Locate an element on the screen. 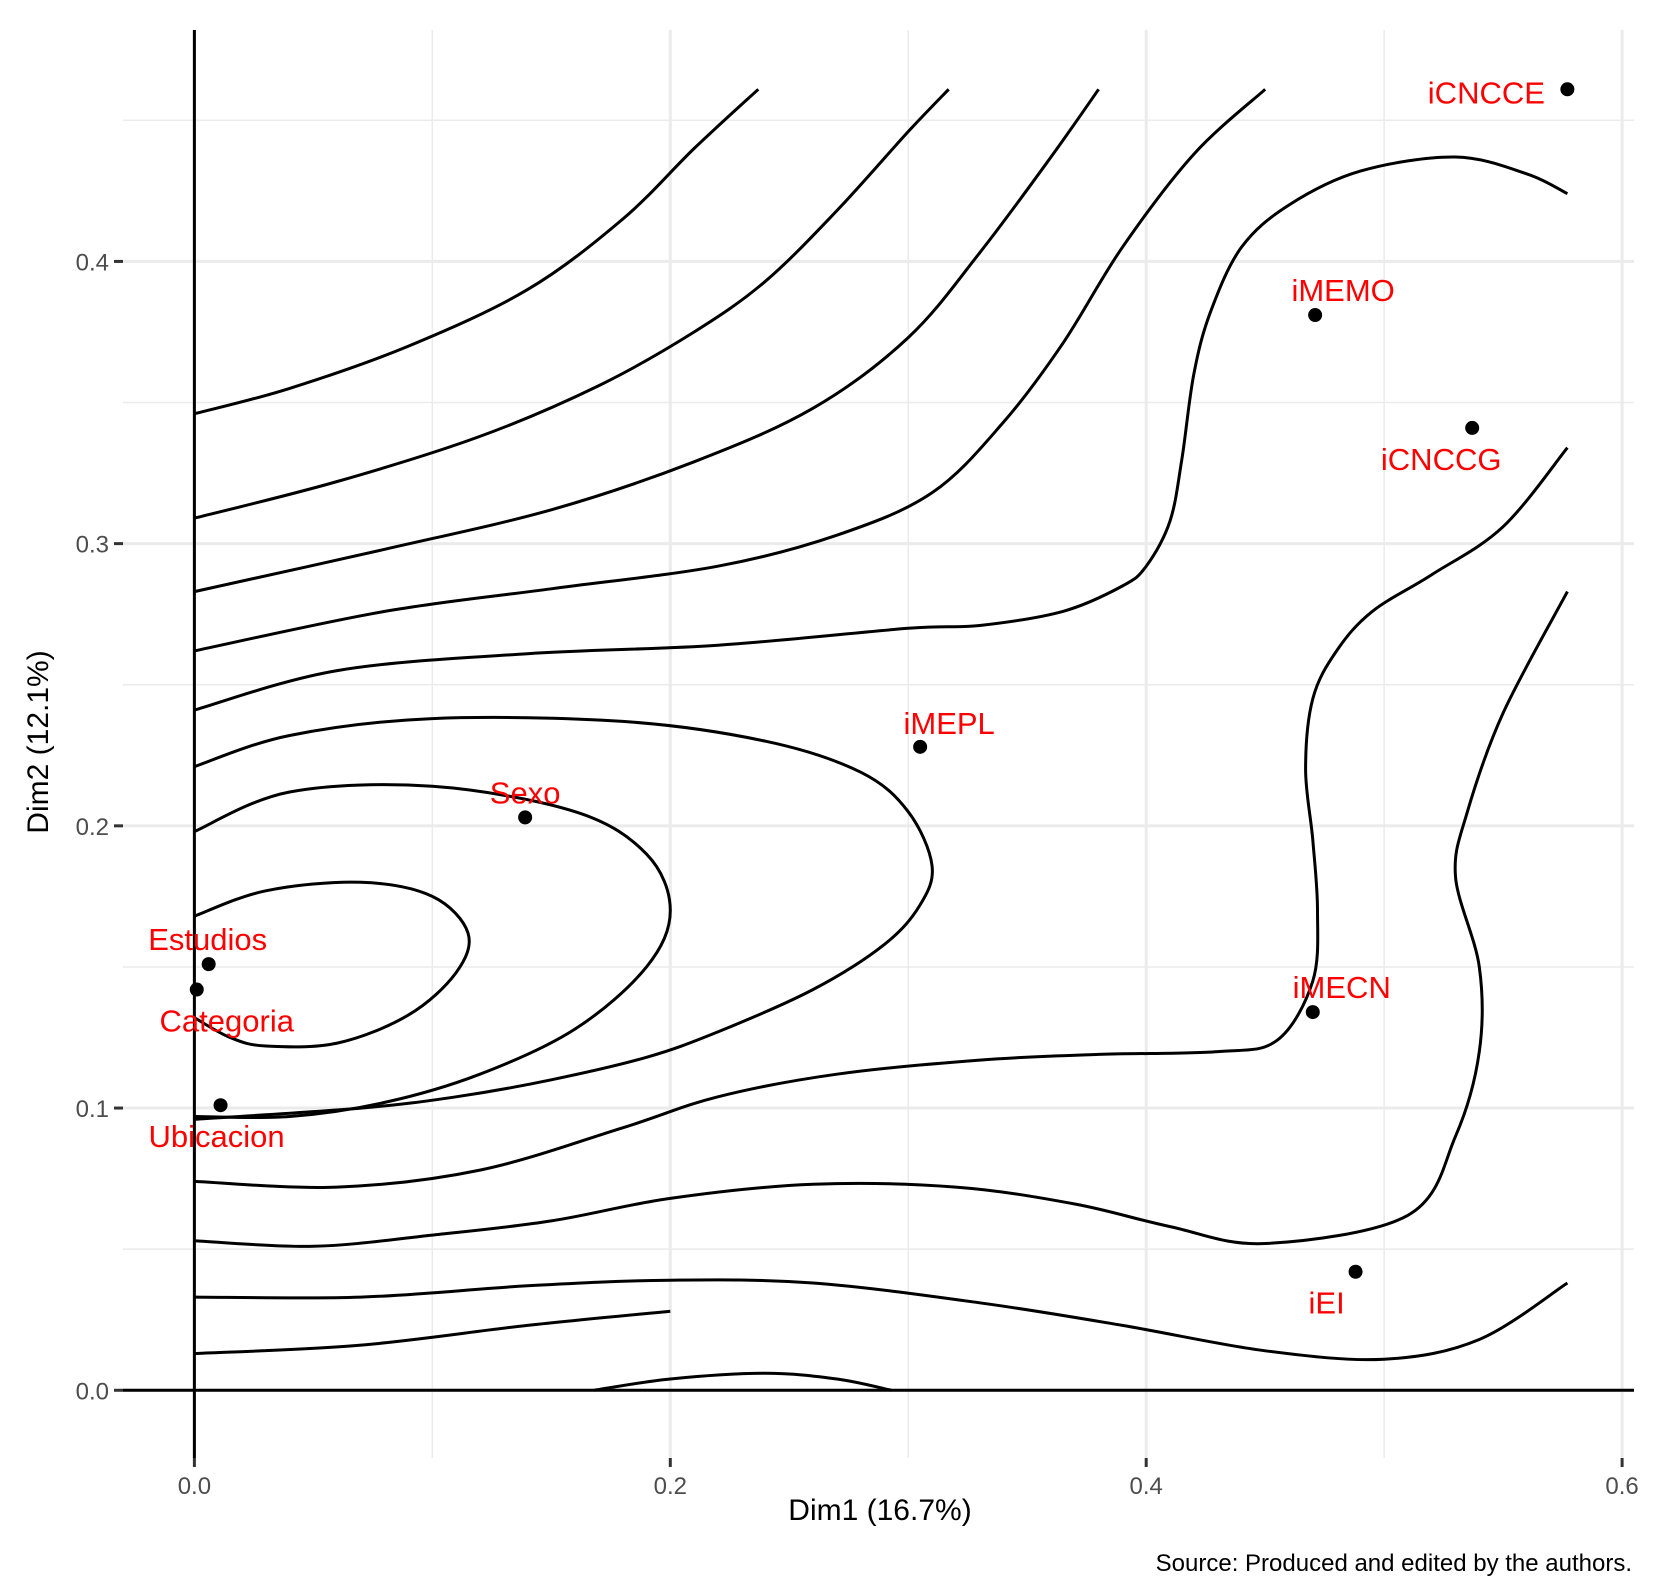 The image size is (1665, 1591). point-label: Sexo is located at coordinates (525, 792).